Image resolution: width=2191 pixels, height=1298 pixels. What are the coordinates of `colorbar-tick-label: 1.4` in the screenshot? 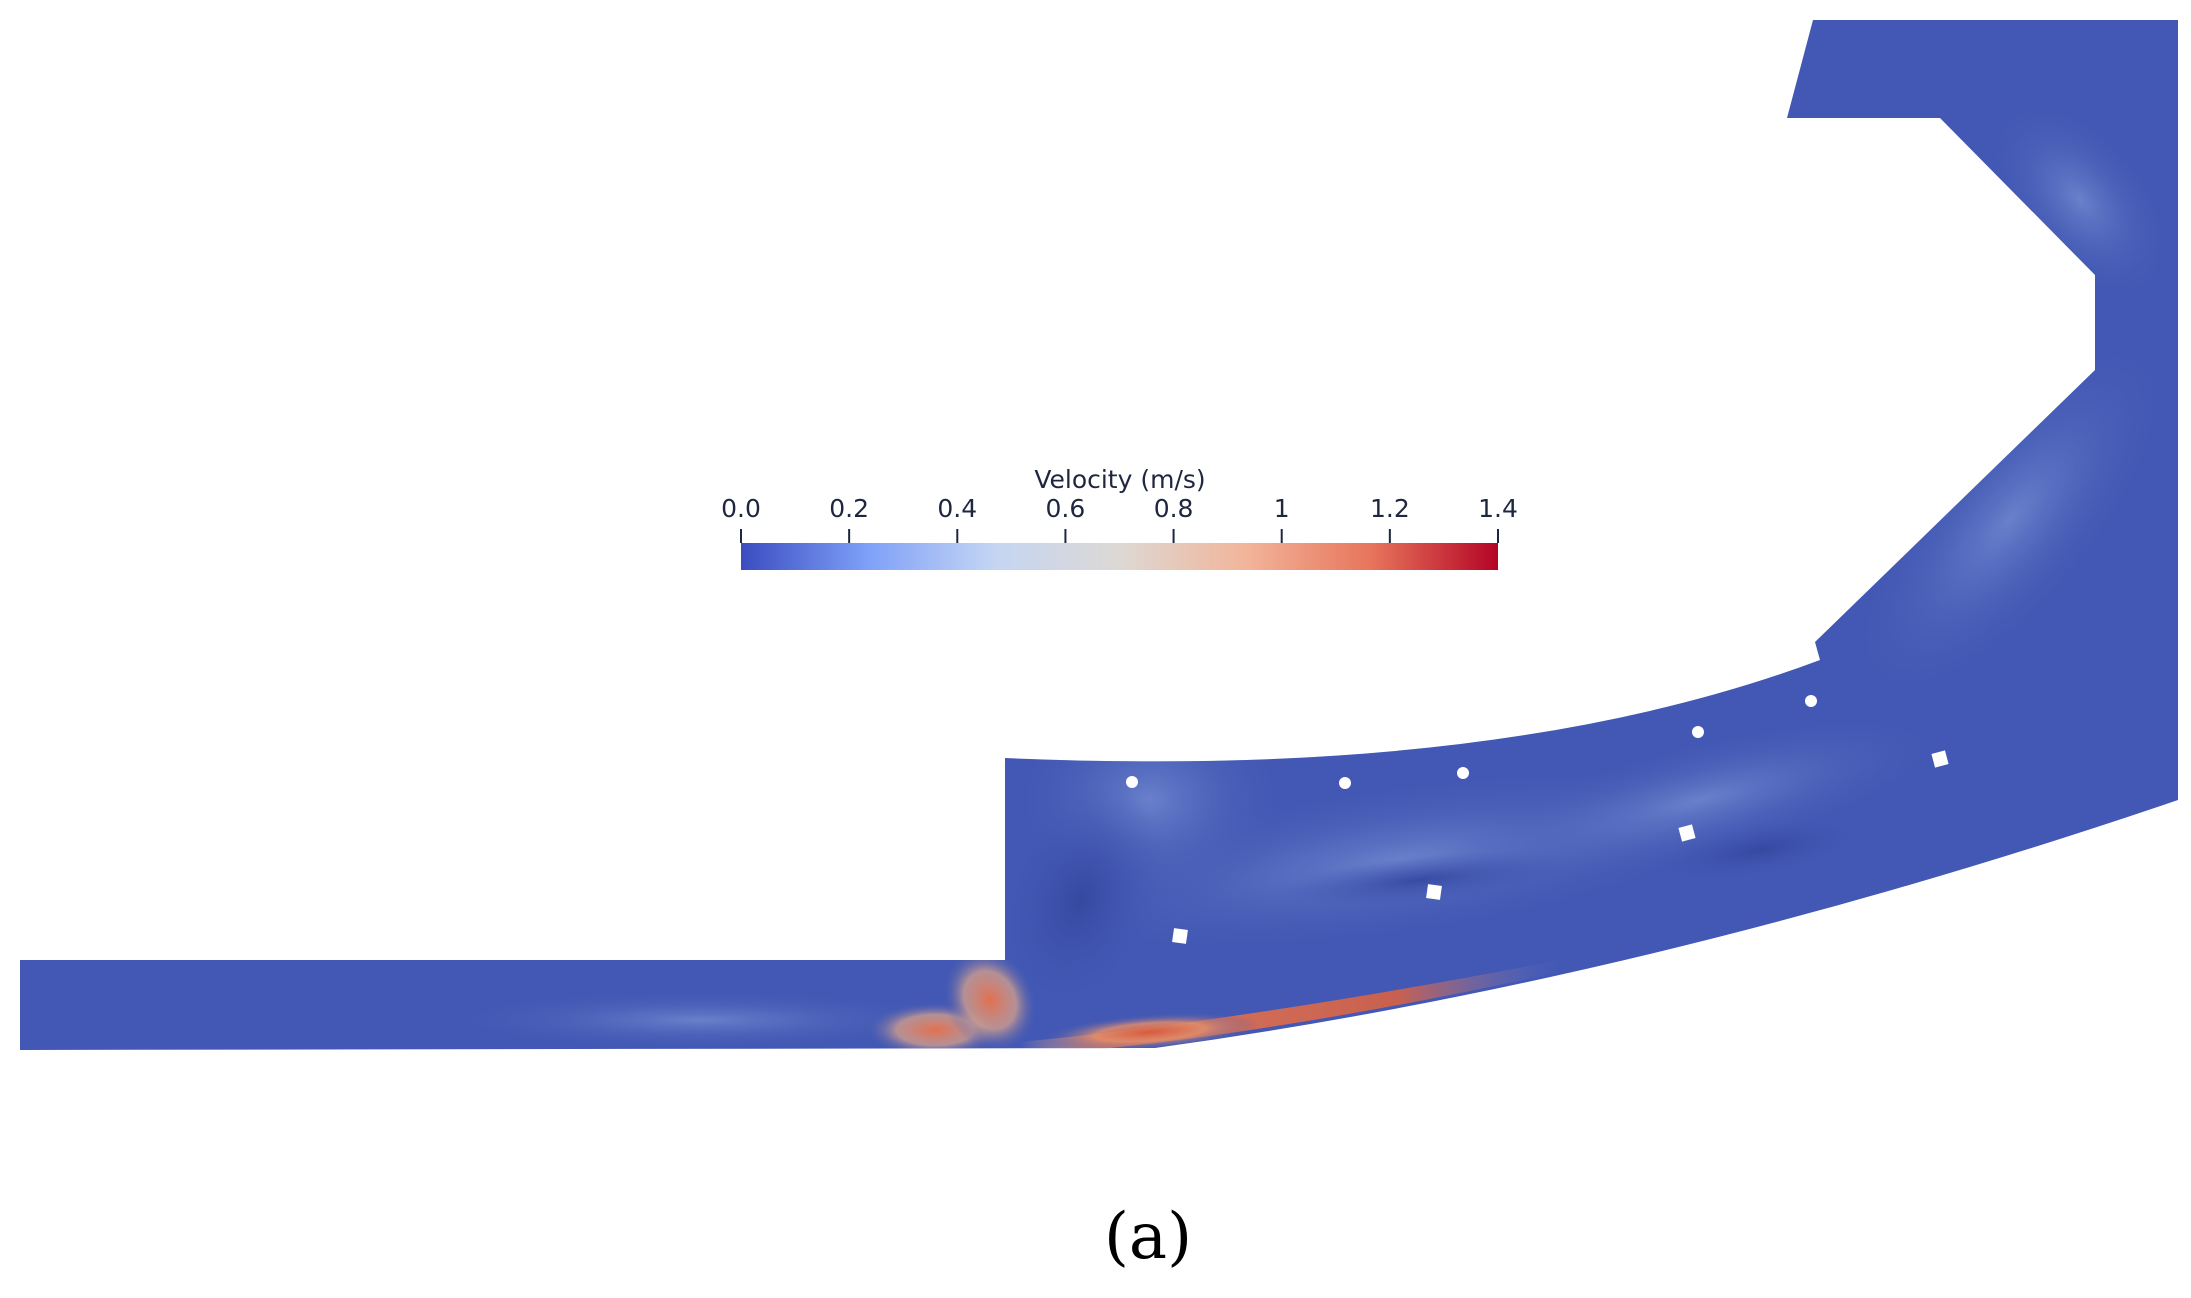 It's located at (1498, 508).